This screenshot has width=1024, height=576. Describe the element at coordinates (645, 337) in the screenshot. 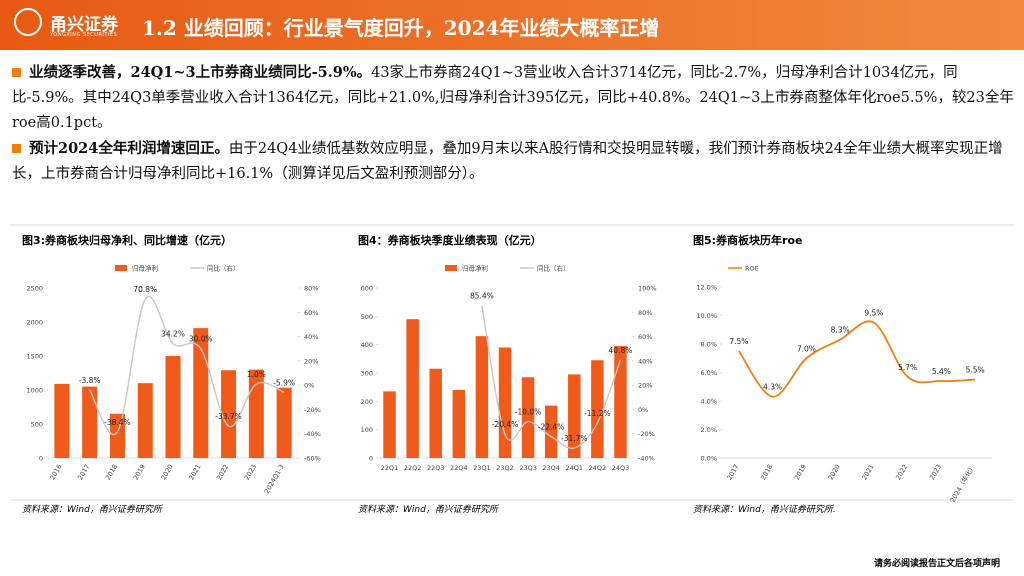

I see `y-tick-label: 60%` at that location.